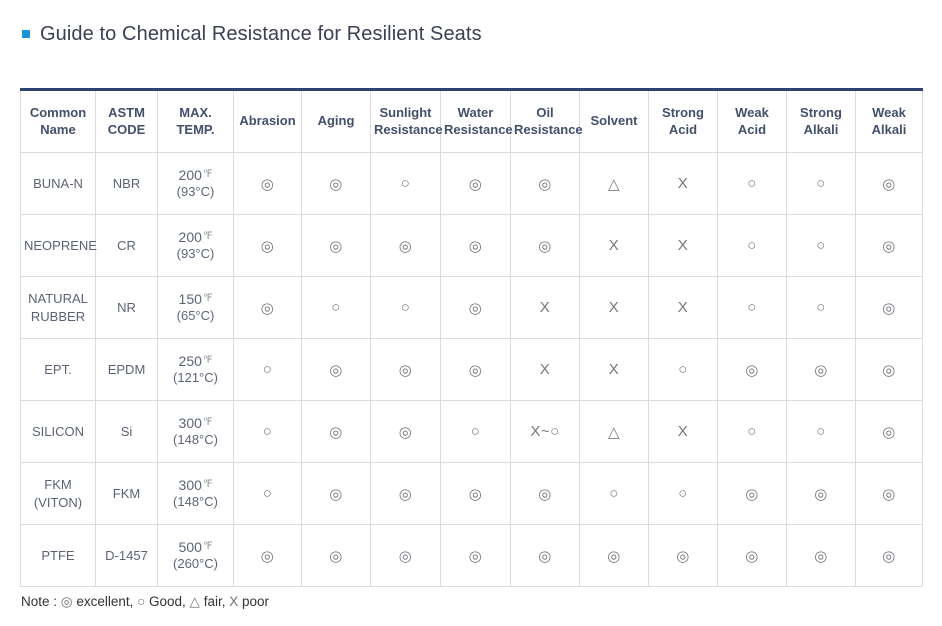  I want to click on column-header: Weak Alkali, so click(889, 121).